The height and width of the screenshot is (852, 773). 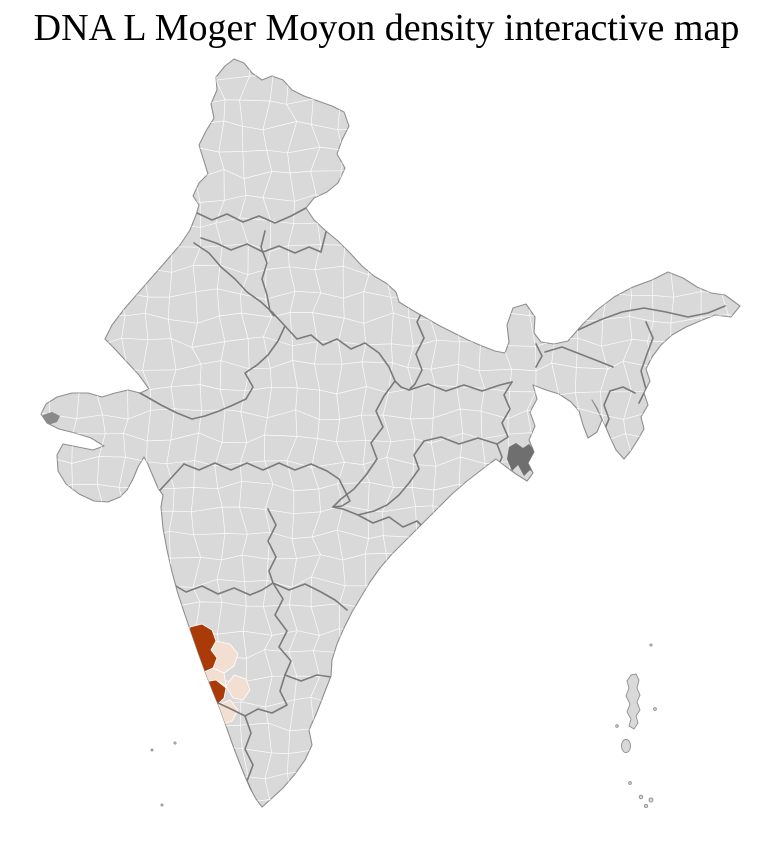 I want to click on lakshadweep-islands, so click(x=163, y=774).